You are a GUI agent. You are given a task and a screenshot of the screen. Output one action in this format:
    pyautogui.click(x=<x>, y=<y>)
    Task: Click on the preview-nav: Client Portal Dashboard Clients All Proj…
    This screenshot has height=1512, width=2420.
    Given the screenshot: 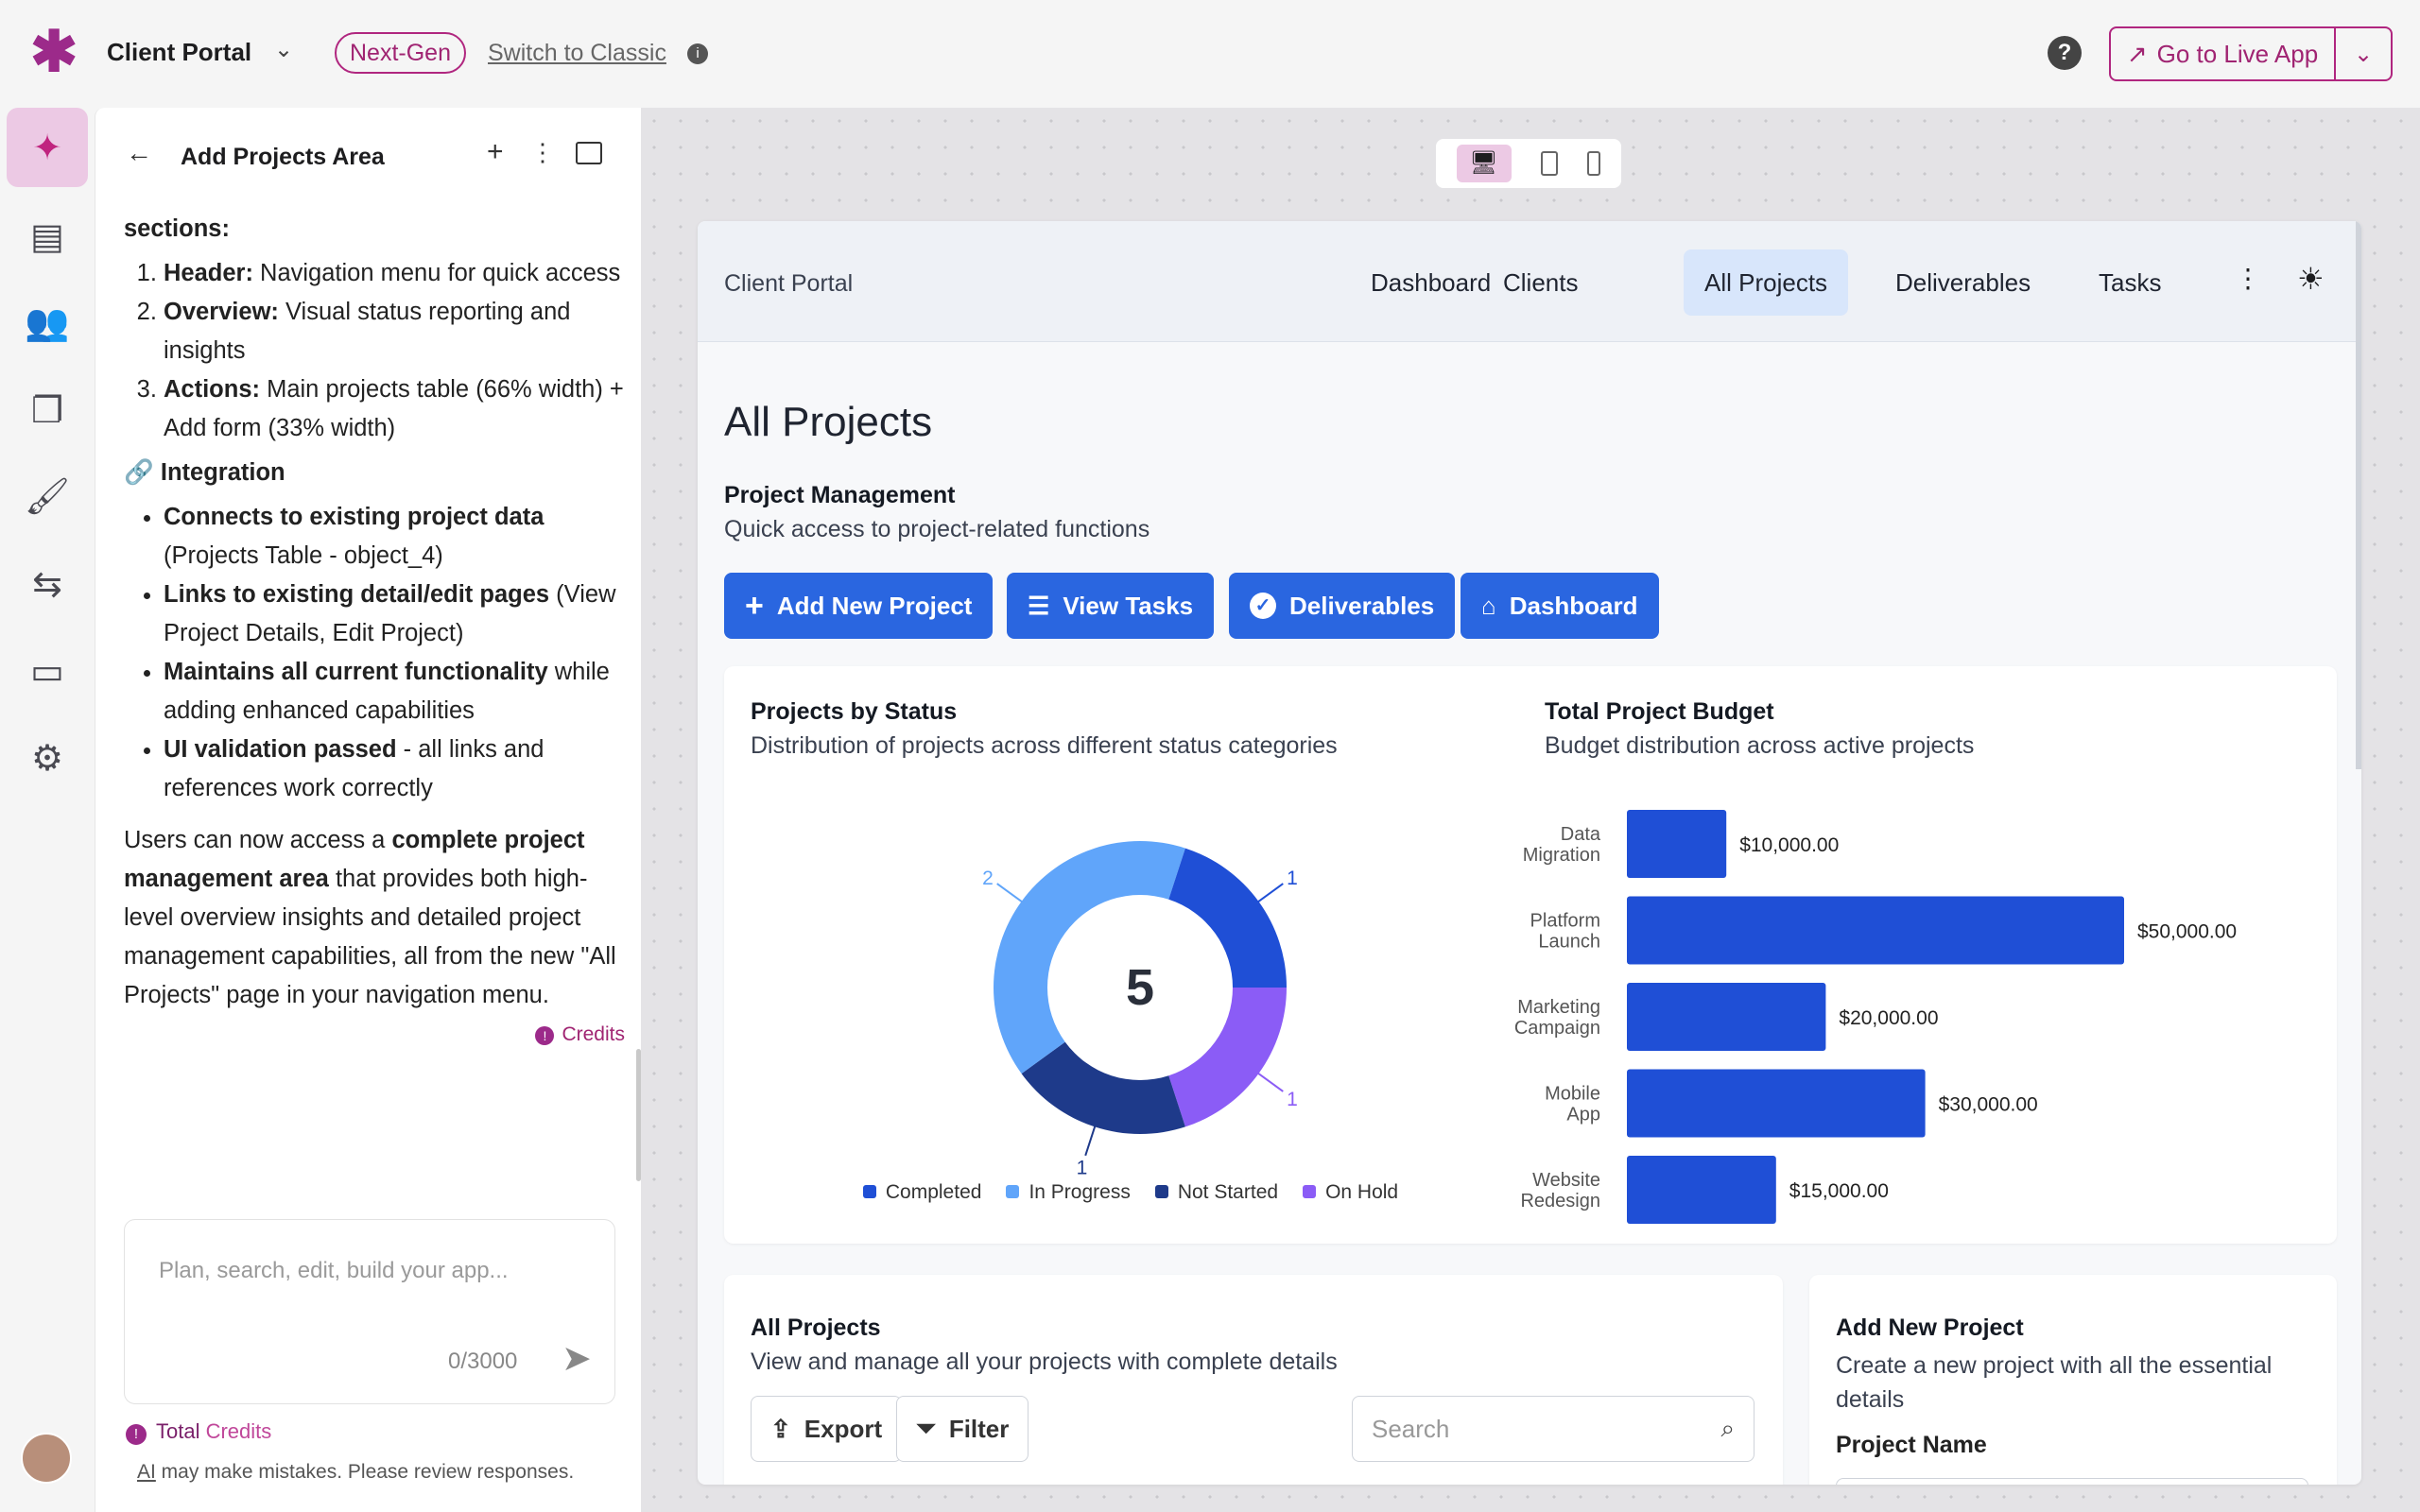 What is the action you would take?
    pyautogui.click(x=1530, y=281)
    